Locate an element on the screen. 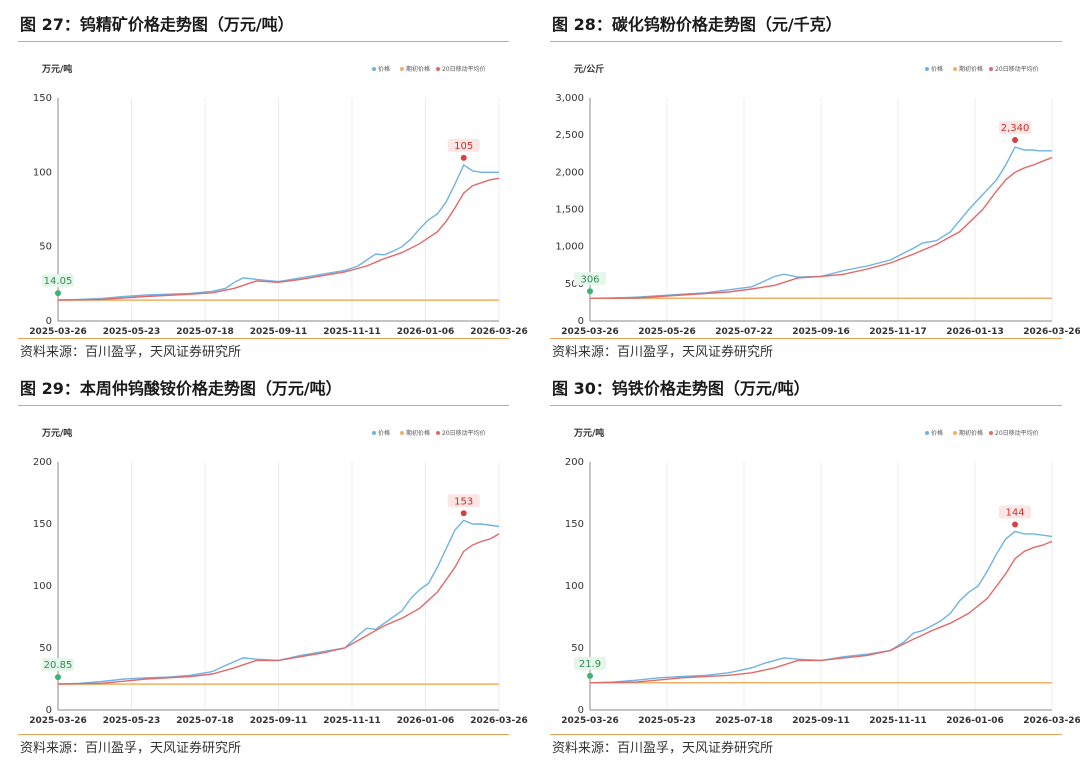 This screenshot has width=1080, height=766. y-tick-label: 200 is located at coordinates (42, 462).